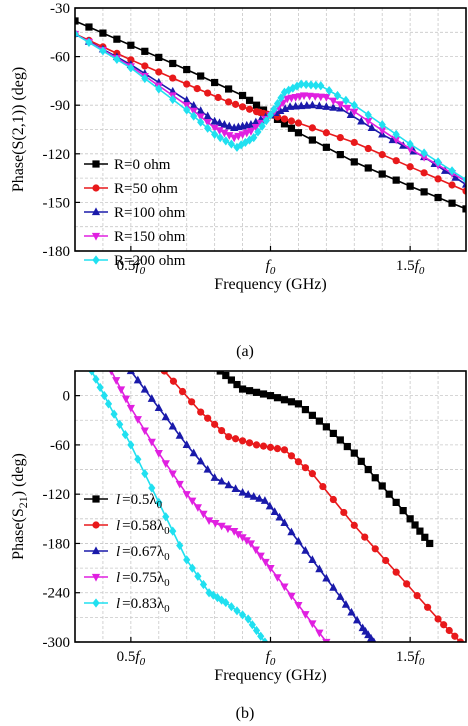  I want to click on chart-b-y-axis-label: Phase(S21) (deg), so click(20, 506).